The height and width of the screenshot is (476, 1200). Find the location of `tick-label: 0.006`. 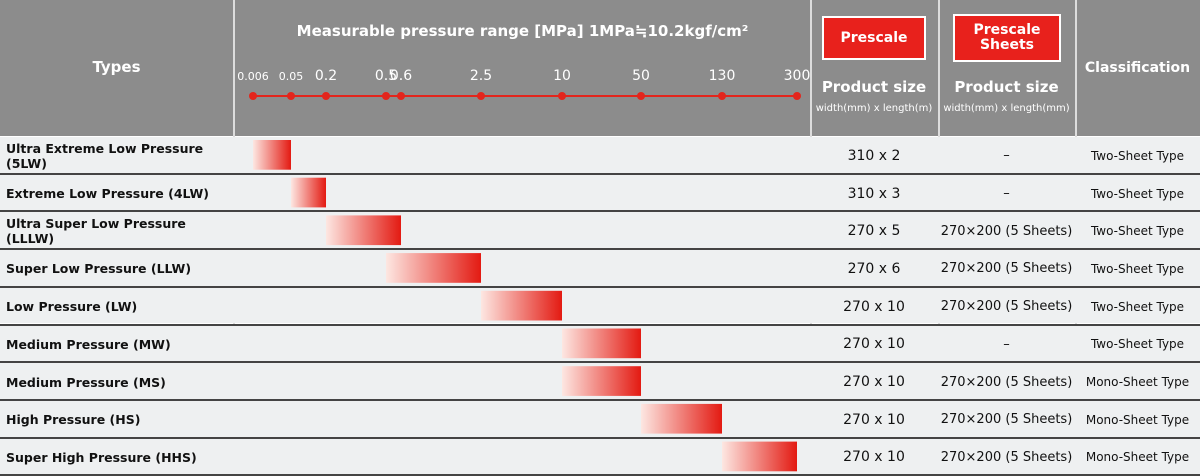

tick-label: 0.006 is located at coordinates (253, 76).